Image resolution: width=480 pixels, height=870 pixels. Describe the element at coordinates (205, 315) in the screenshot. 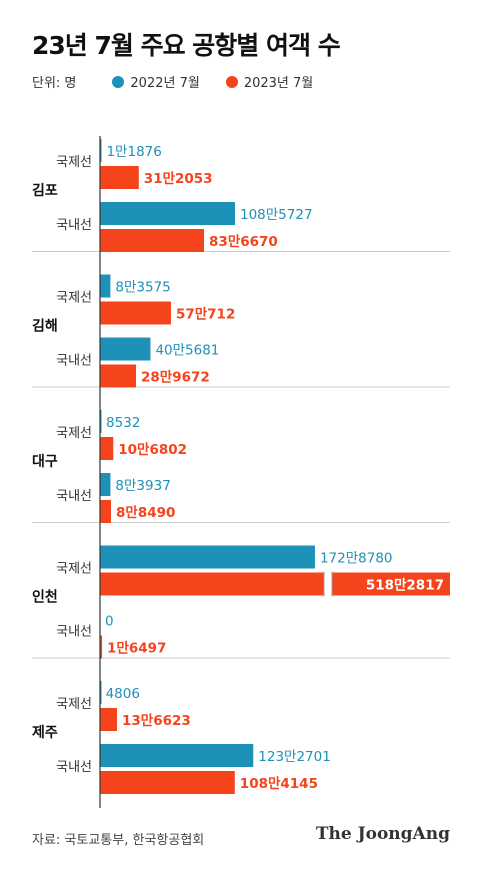

I see `data-label: 57만712` at that location.